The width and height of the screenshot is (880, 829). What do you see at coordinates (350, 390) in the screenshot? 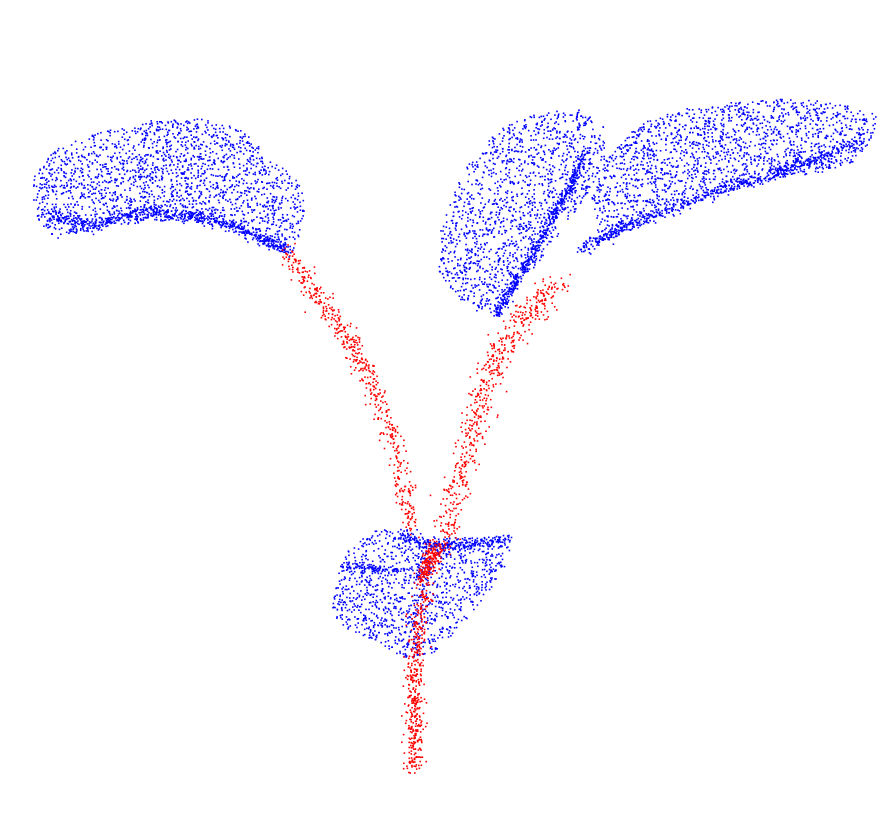
I see `left-petiole` at bounding box center [350, 390].